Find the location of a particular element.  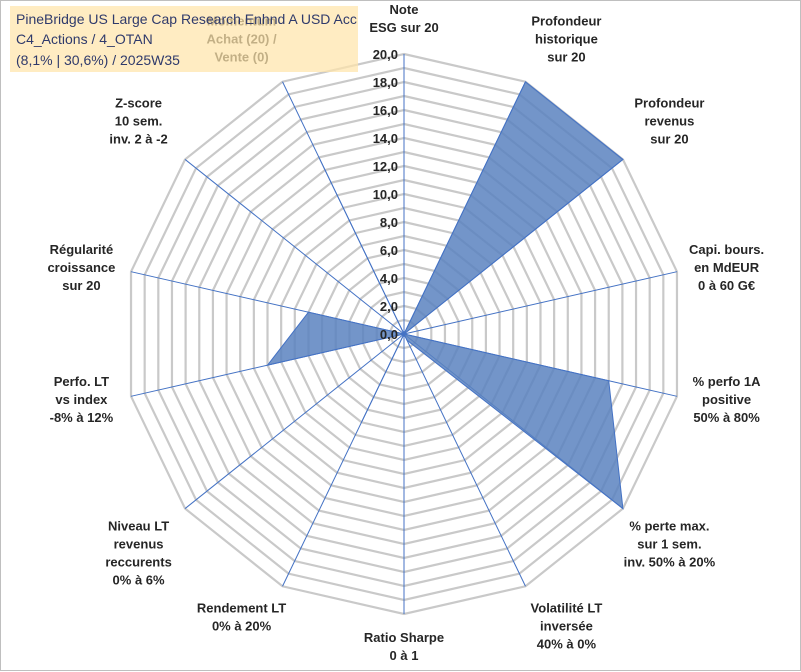

category-label: Ratio Sharpe 0 à 1 is located at coordinates (404, 646).